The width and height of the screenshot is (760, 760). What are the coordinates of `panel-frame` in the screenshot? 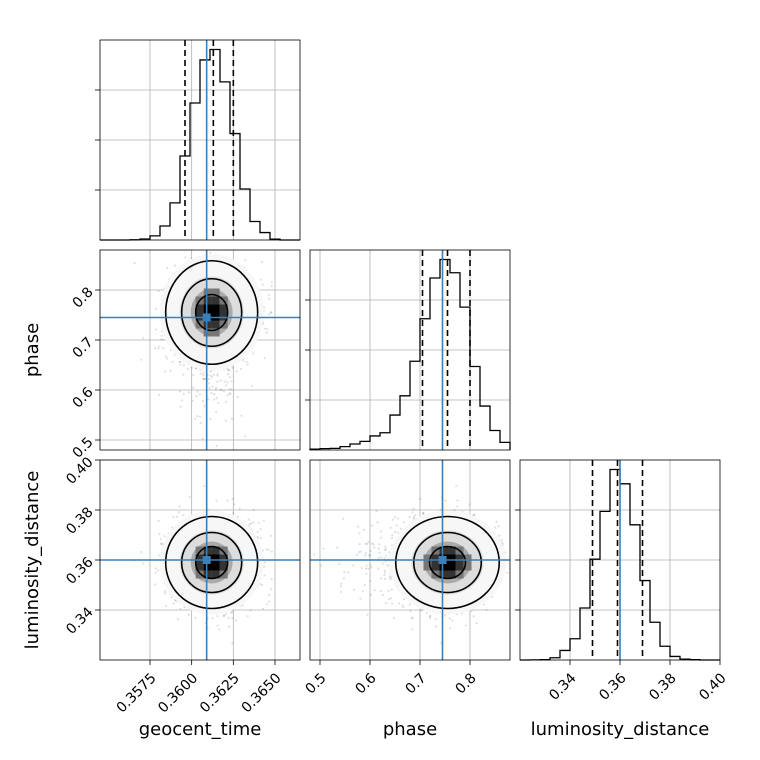 It's located at (200, 140).